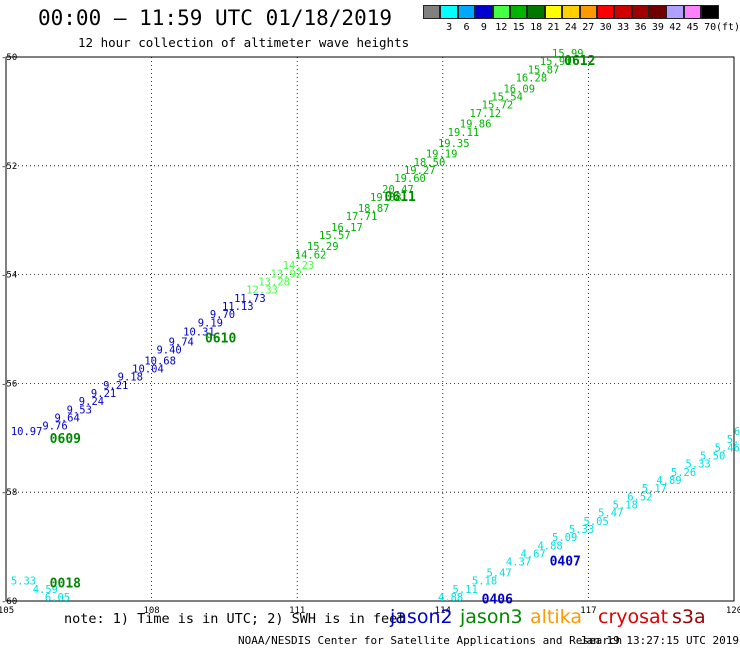 The height and width of the screenshot is (650, 740). Describe the element at coordinates (210, 323) in the screenshot. I see `wave-height-point: 9.19` at that location.